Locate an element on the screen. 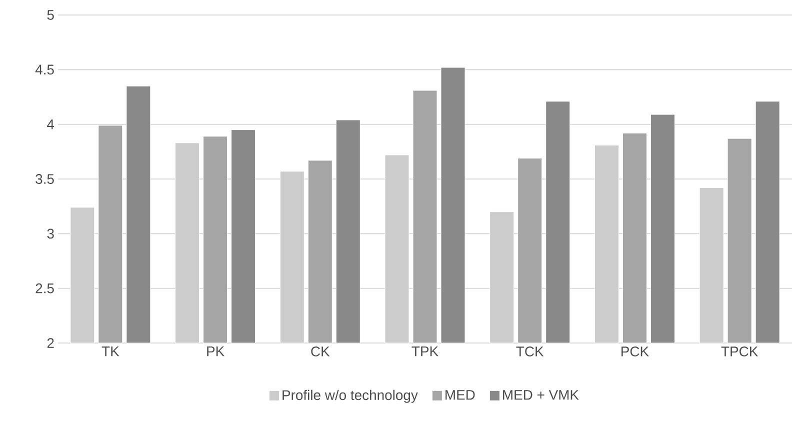 The width and height of the screenshot is (792, 425). x-tick-label: TCK is located at coordinates (530, 351).